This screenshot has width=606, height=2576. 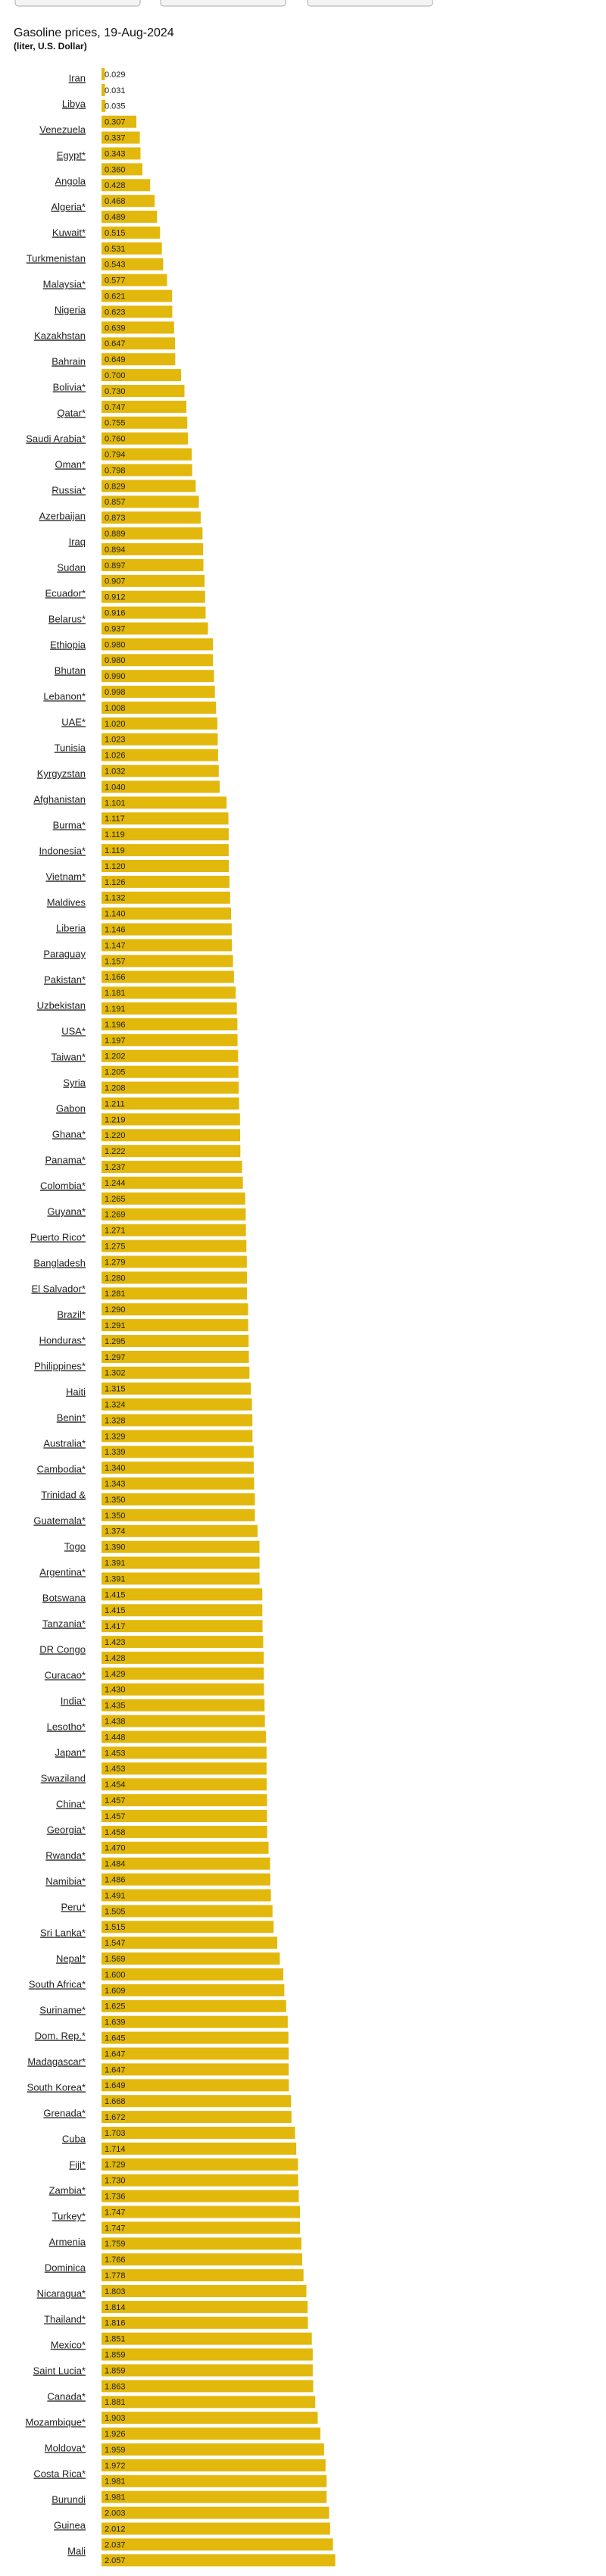 I want to click on country-label: Brazil*, so click(x=71, y=1314).